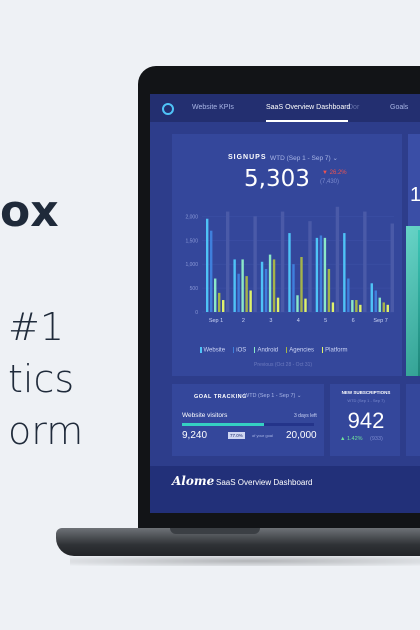  I want to click on y-tick-label: 500, so click(194, 289).